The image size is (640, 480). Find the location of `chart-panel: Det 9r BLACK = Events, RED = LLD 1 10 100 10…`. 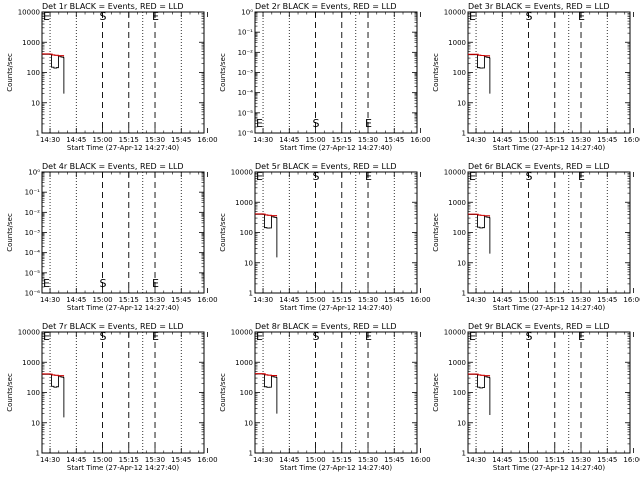

chart-panel: Det 9r BLACK = Events, RED = LLD 1 10 100 10… is located at coordinates (533, 400).